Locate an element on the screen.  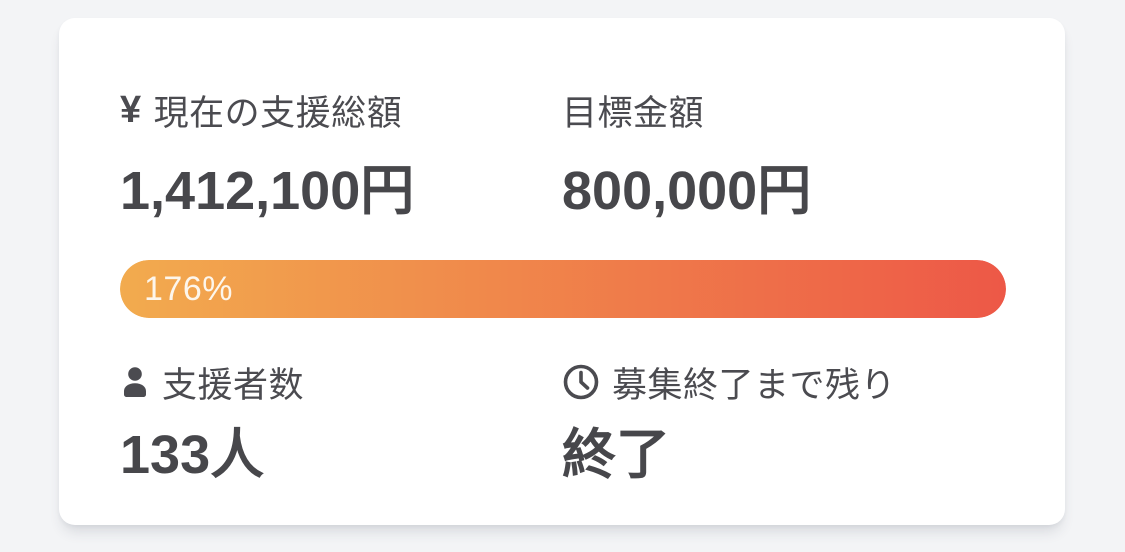
goal-amount-value: 800,000円 is located at coordinates (687, 191).